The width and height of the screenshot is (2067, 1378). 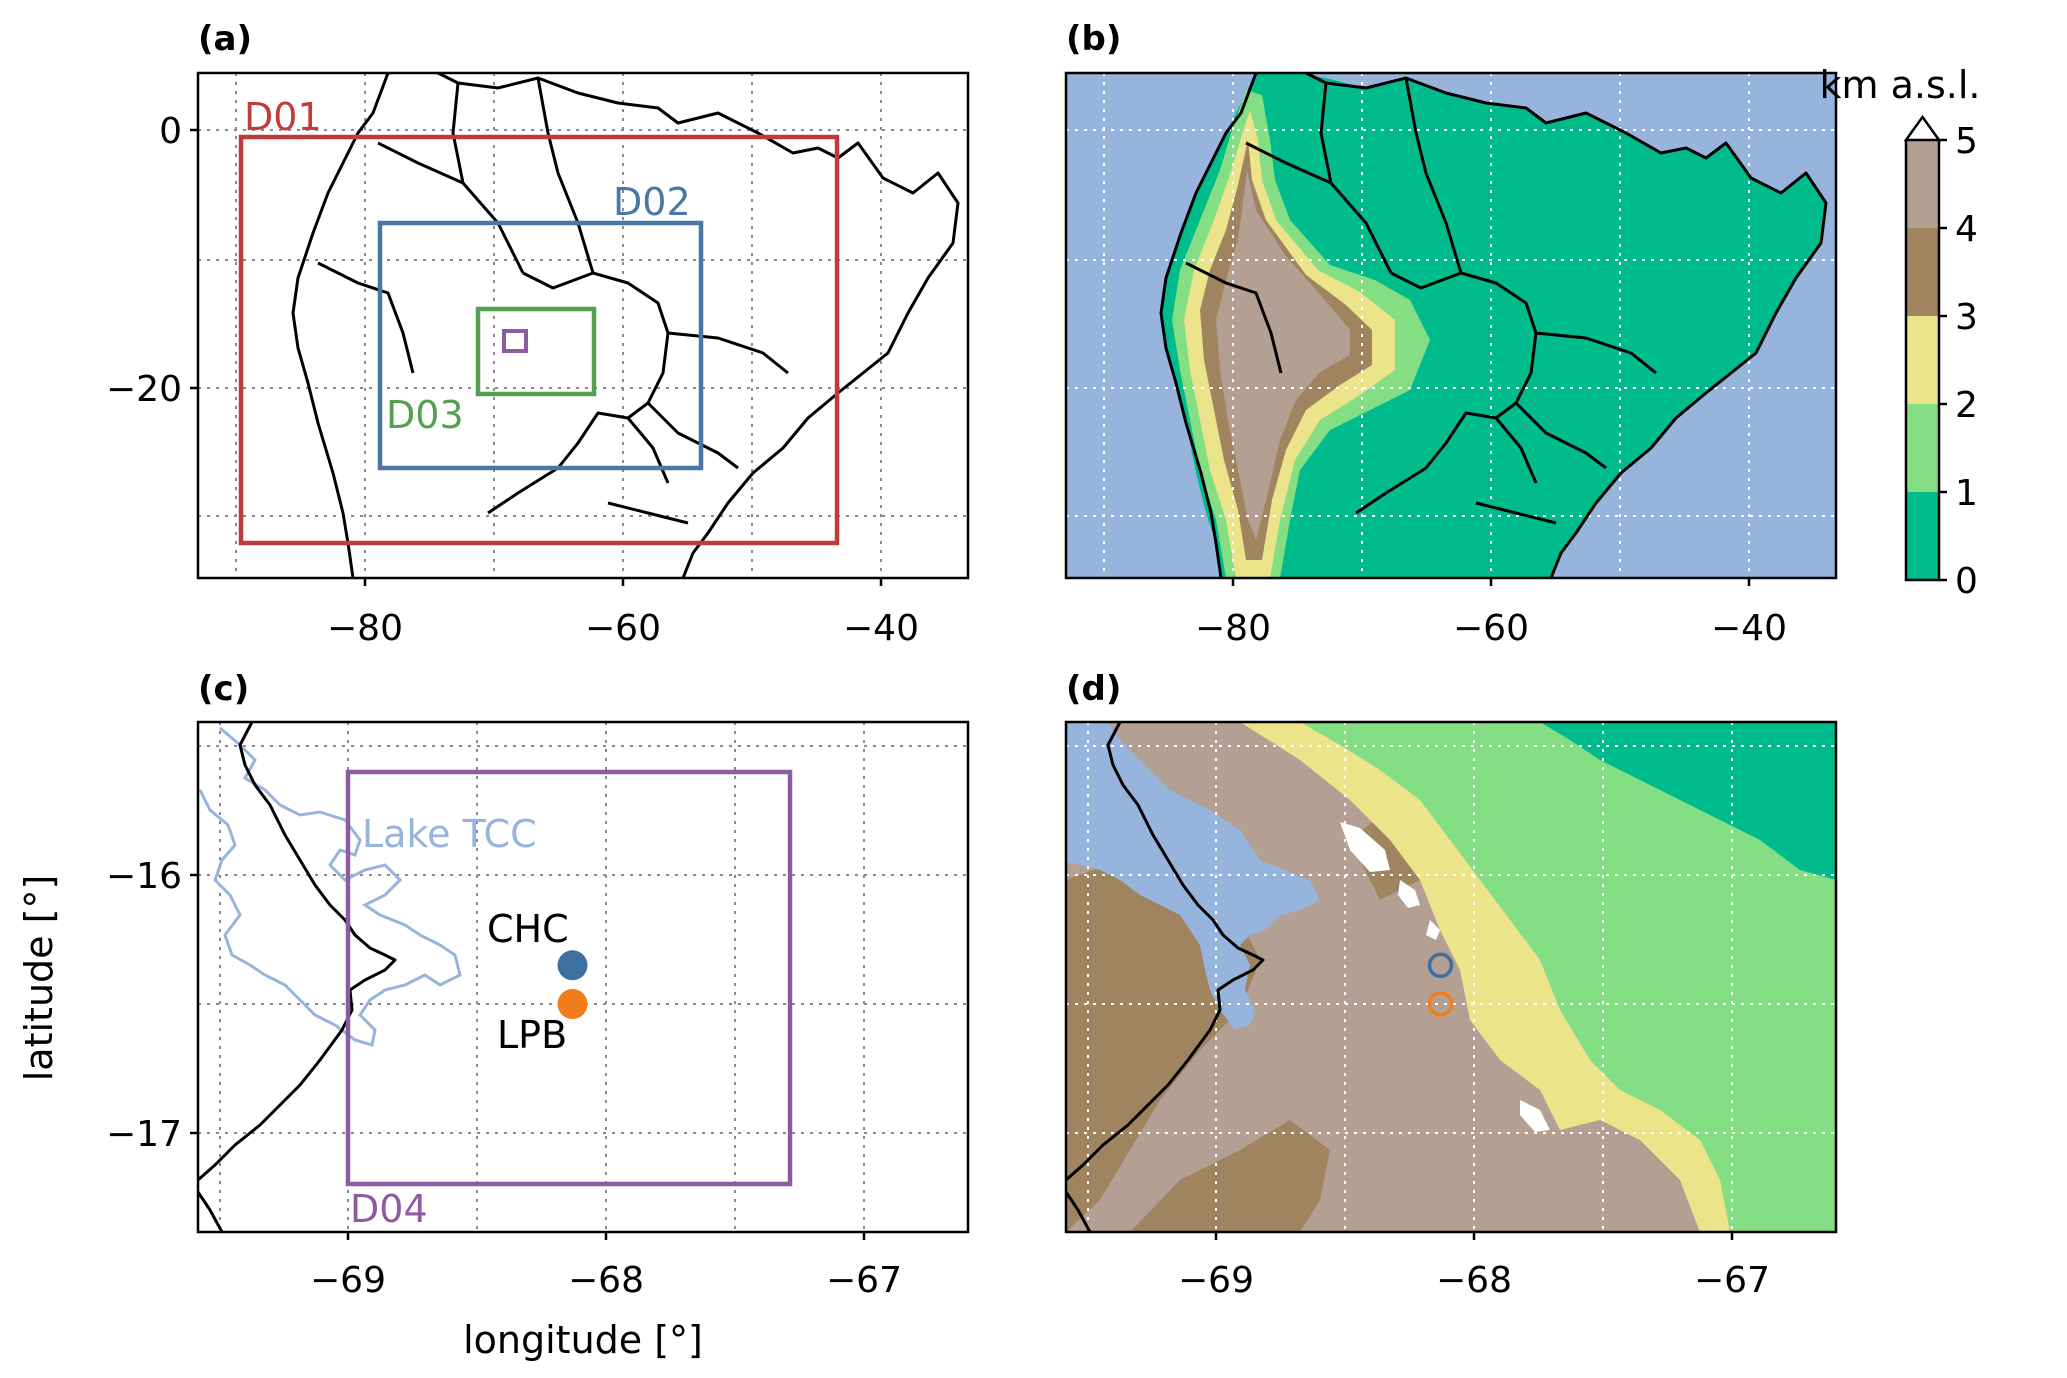 What do you see at coordinates (1093, 39) in the screenshot?
I see `panel-b-title: (b)` at bounding box center [1093, 39].